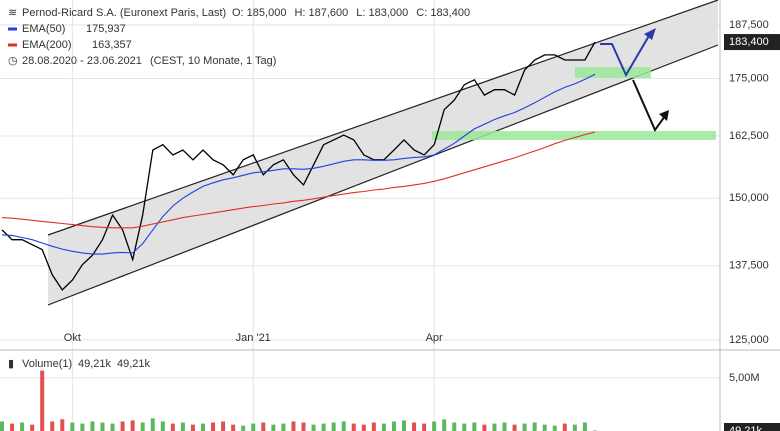 The image size is (780, 431). What do you see at coordinates (749, 136) in the screenshot?
I see `y-tick-label: 162,500` at bounding box center [749, 136].